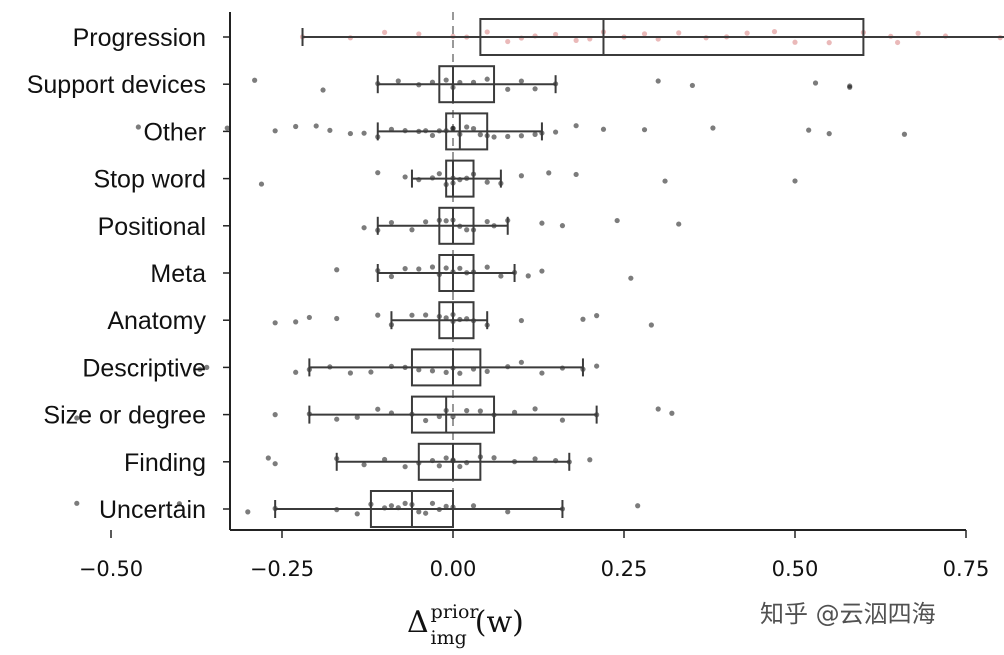  I want to click on category-label: Other, so click(174, 132).